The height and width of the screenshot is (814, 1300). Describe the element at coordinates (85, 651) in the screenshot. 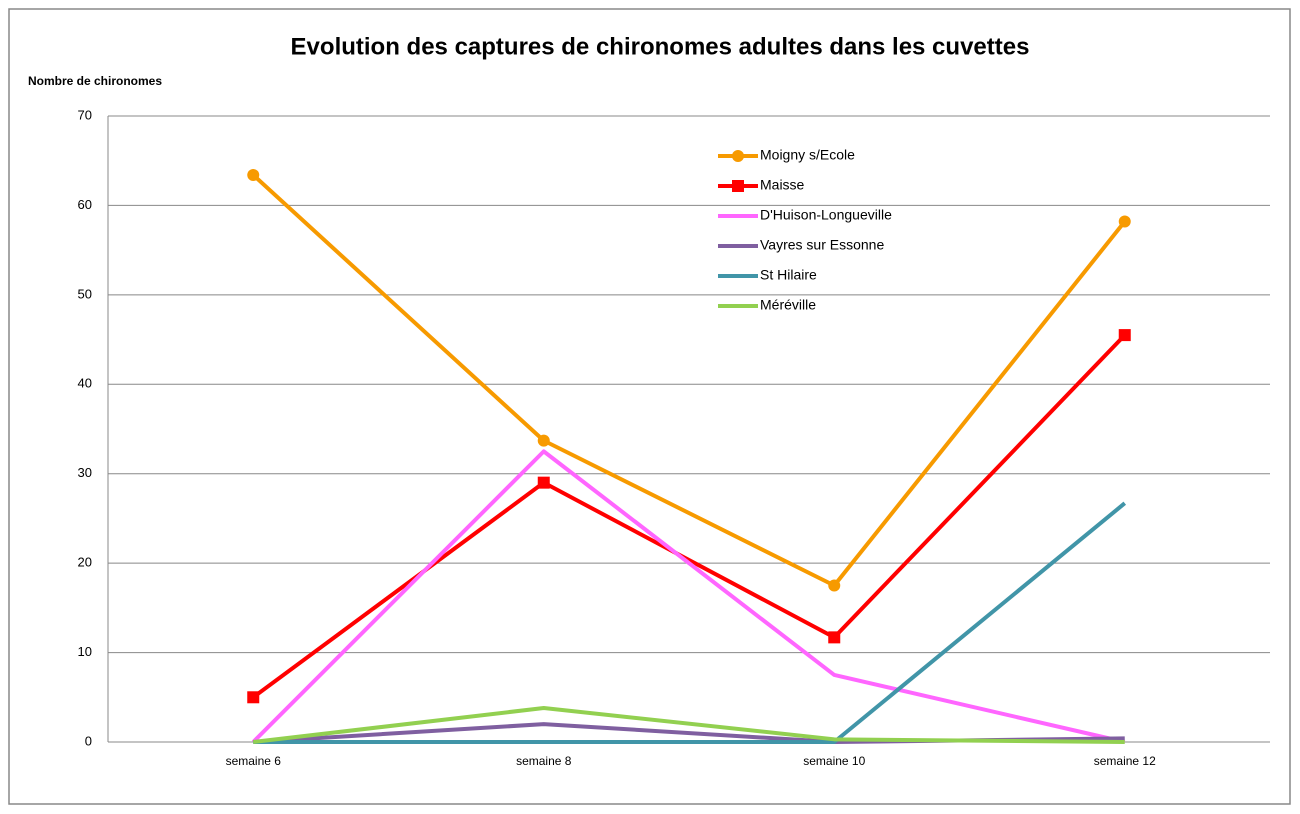

I see `y-tick-label: 10` at that location.